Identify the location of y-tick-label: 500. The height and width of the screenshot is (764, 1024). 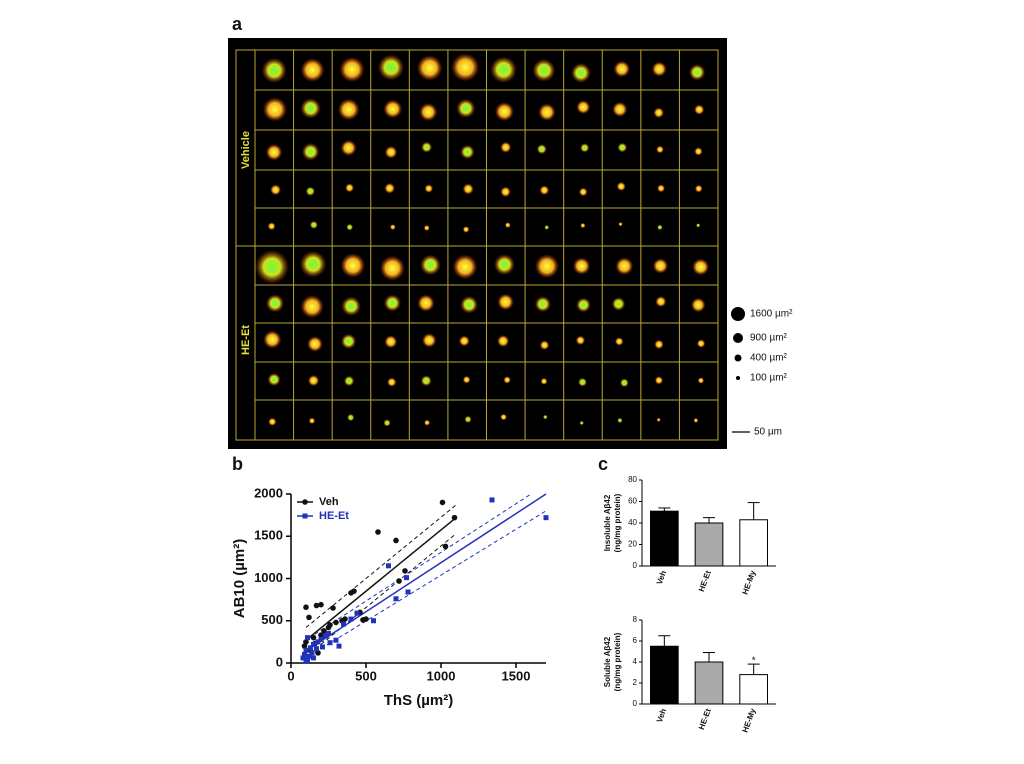
(272, 619).